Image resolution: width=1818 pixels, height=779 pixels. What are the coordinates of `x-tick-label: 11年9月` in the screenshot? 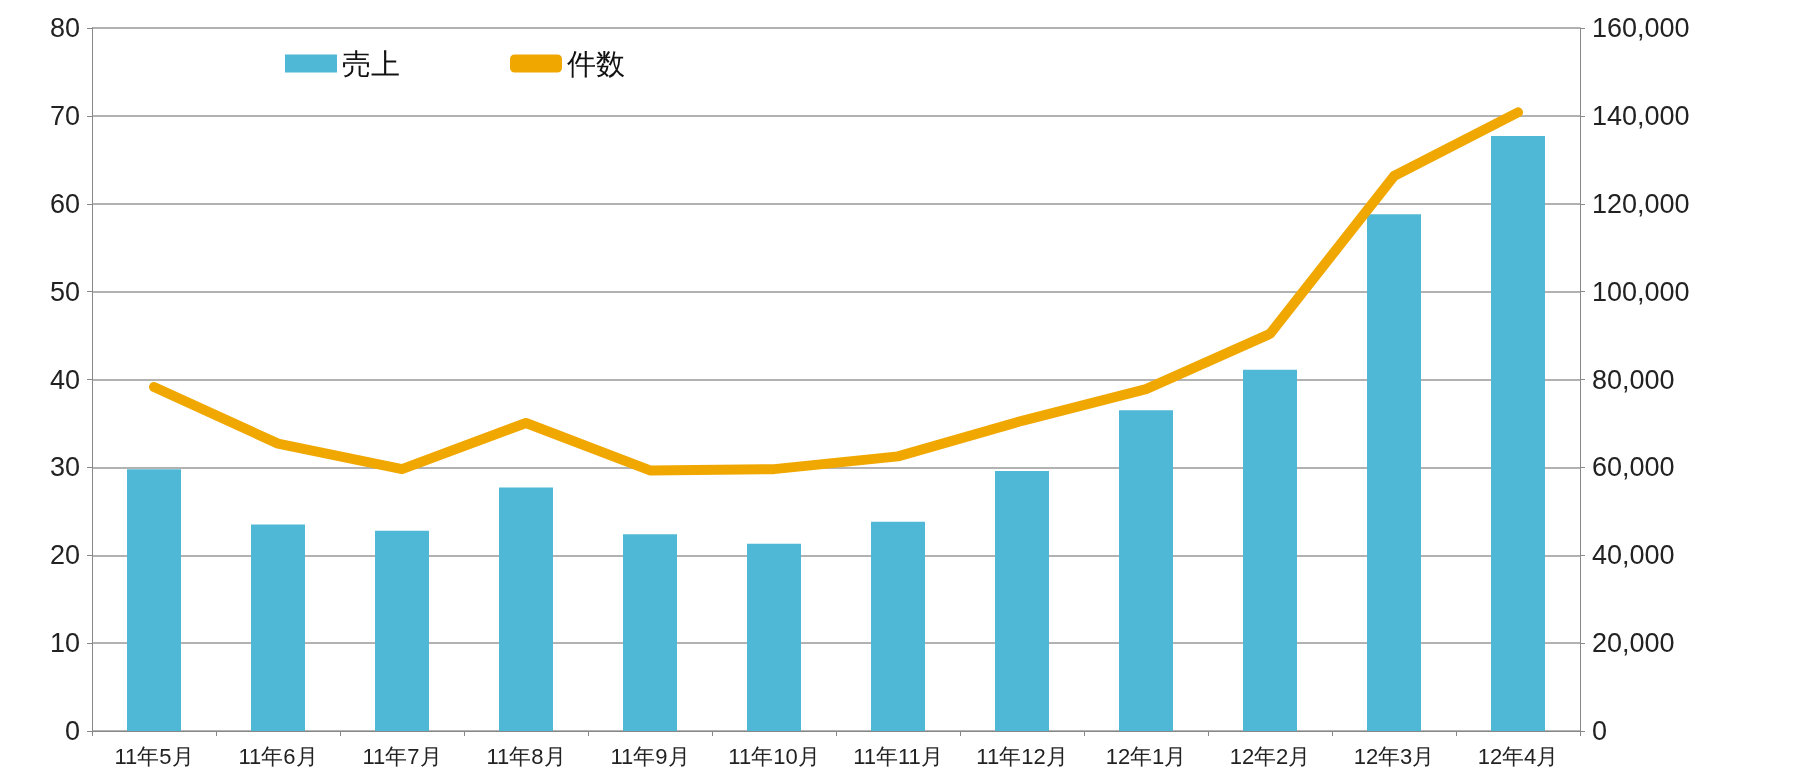 It's located at (650, 756).